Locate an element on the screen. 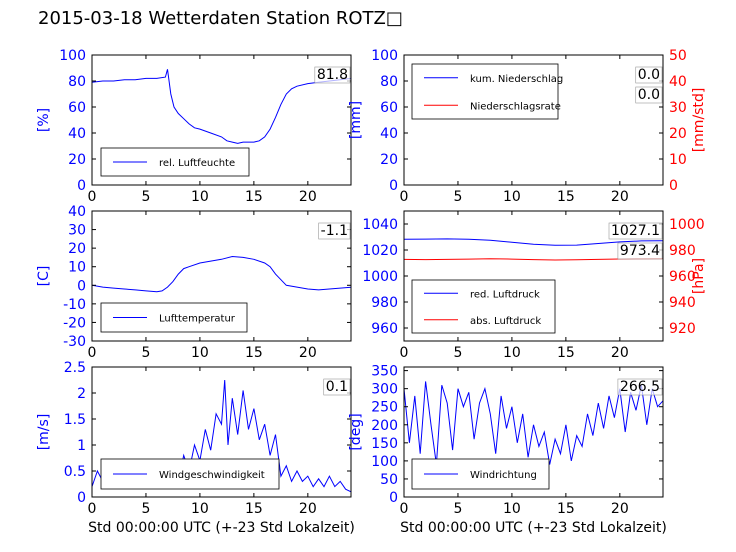 The height and width of the screenshot is (552, 736). y-axis-label: [deg] is located at coordinates (356, 431).